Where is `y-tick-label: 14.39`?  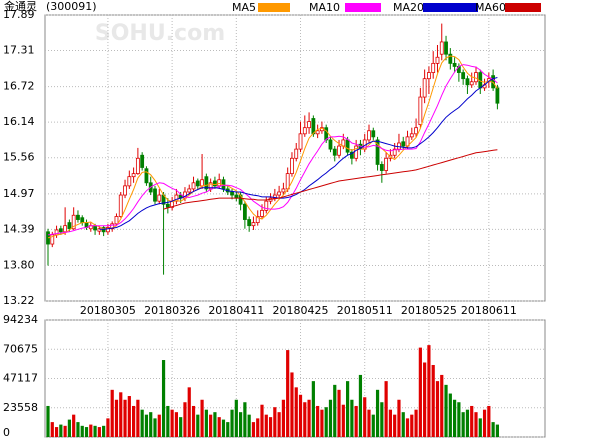
y-tick-label: 14.39 is located at coordinates (19, 228).